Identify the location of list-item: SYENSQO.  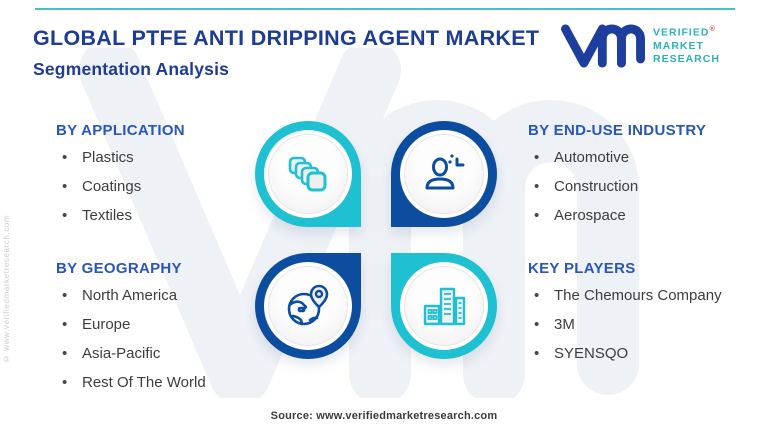
(640, 354).